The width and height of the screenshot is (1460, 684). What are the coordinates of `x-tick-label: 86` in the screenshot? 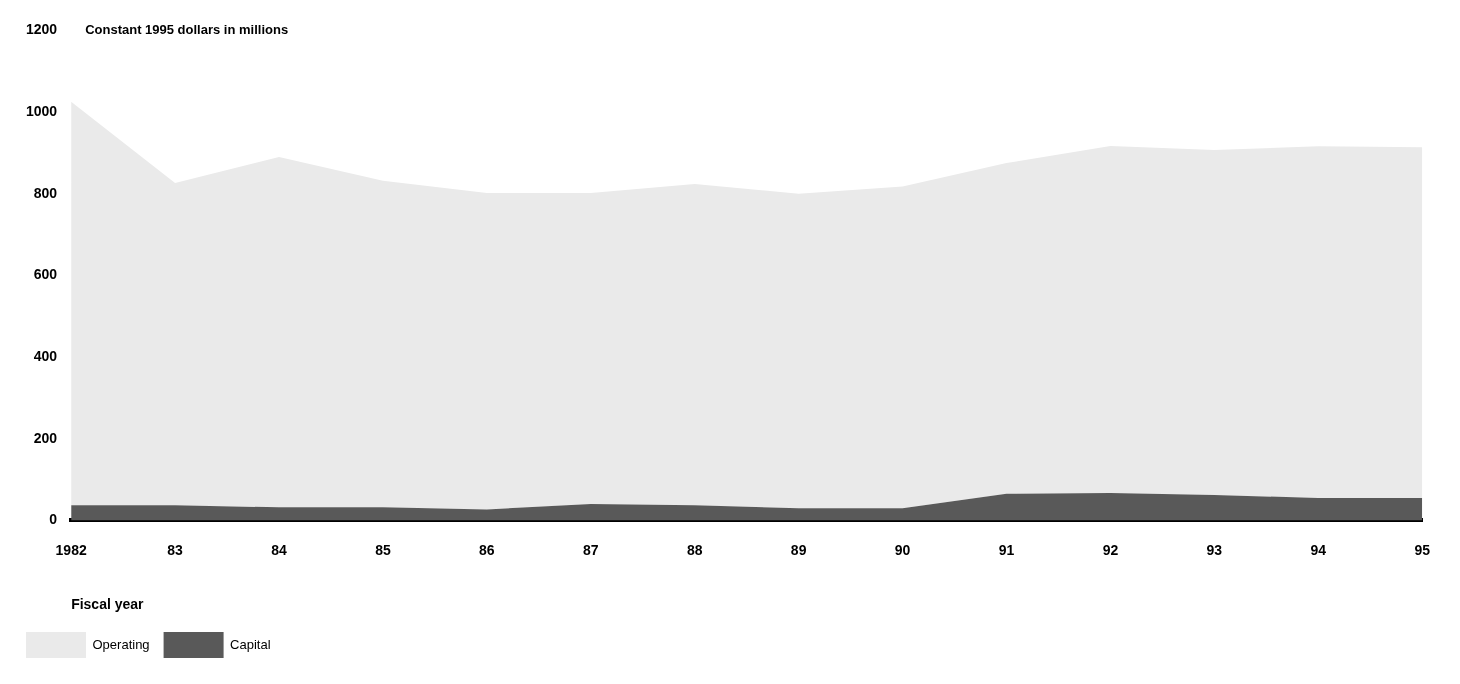 It's located at (487, 549).